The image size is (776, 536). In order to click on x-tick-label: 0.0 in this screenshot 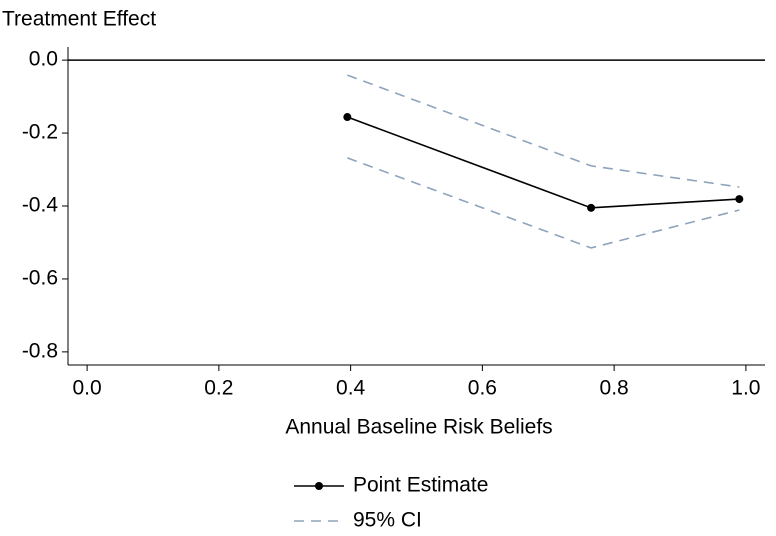, I will do `click(87, 388)`.